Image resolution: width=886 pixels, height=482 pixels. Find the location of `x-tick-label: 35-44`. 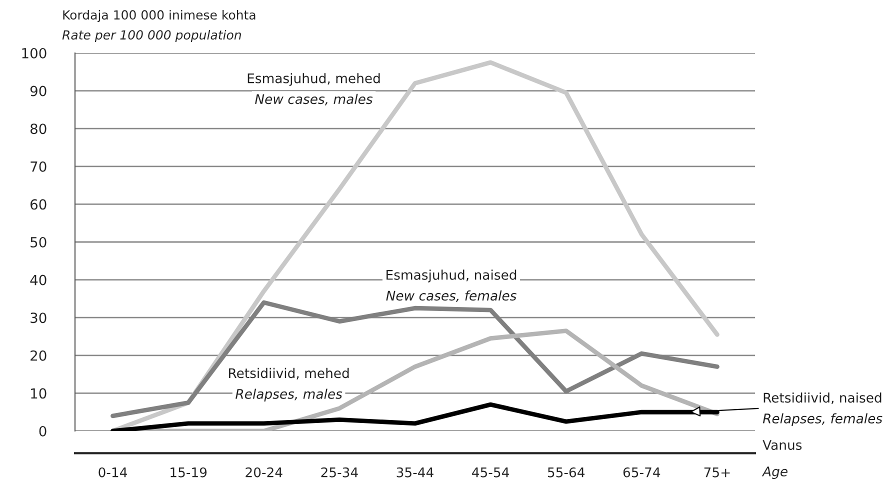

x-tick-label: 35-44 is located at coordinates (415, 472).